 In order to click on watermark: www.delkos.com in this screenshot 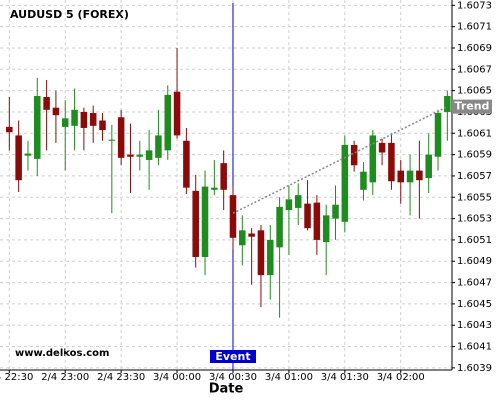, I will do `click(62, 353)`.